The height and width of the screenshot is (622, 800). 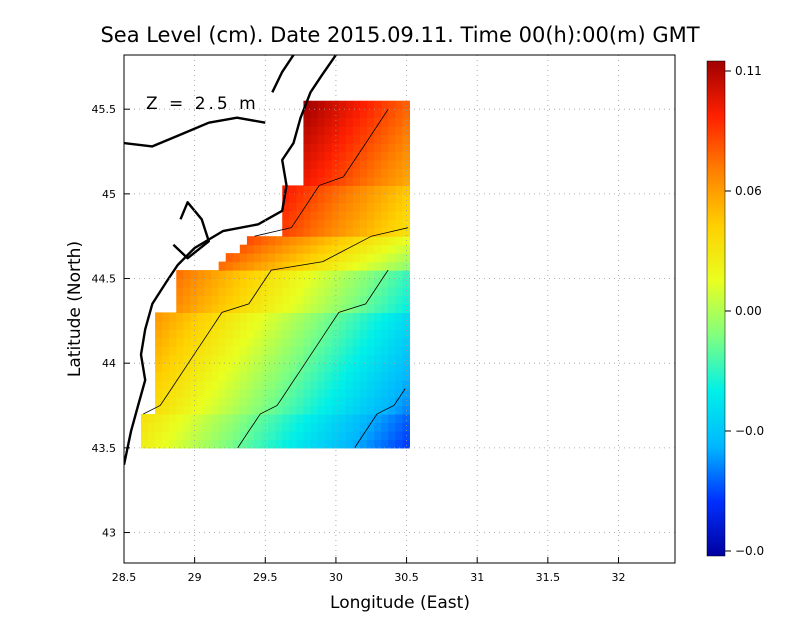 I want to click on colorbar-label: 0.00, so click(x=748, y=311).